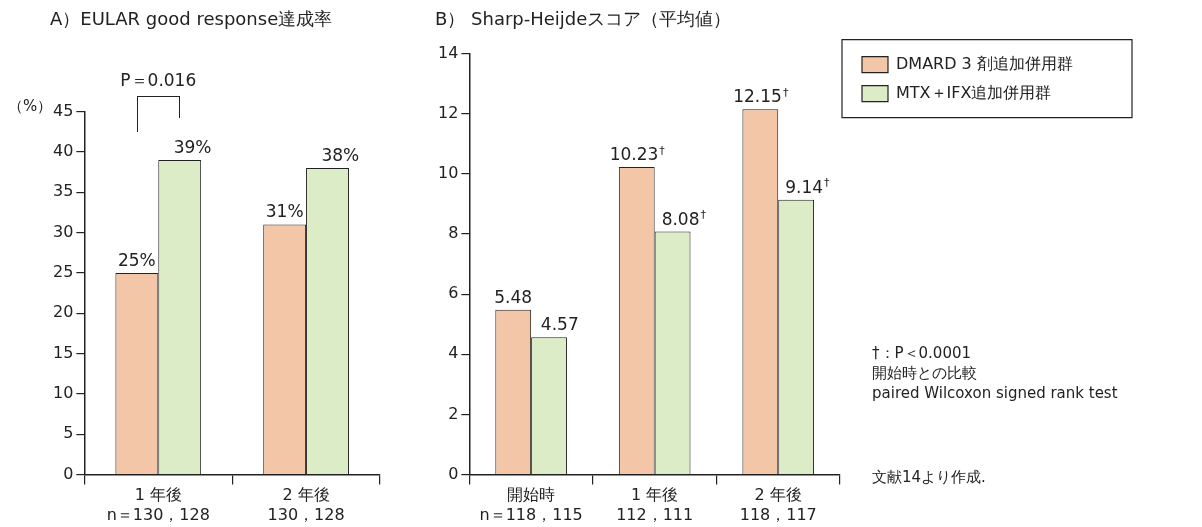  I want to click on y-tick-label: 35, so click(63, 191).